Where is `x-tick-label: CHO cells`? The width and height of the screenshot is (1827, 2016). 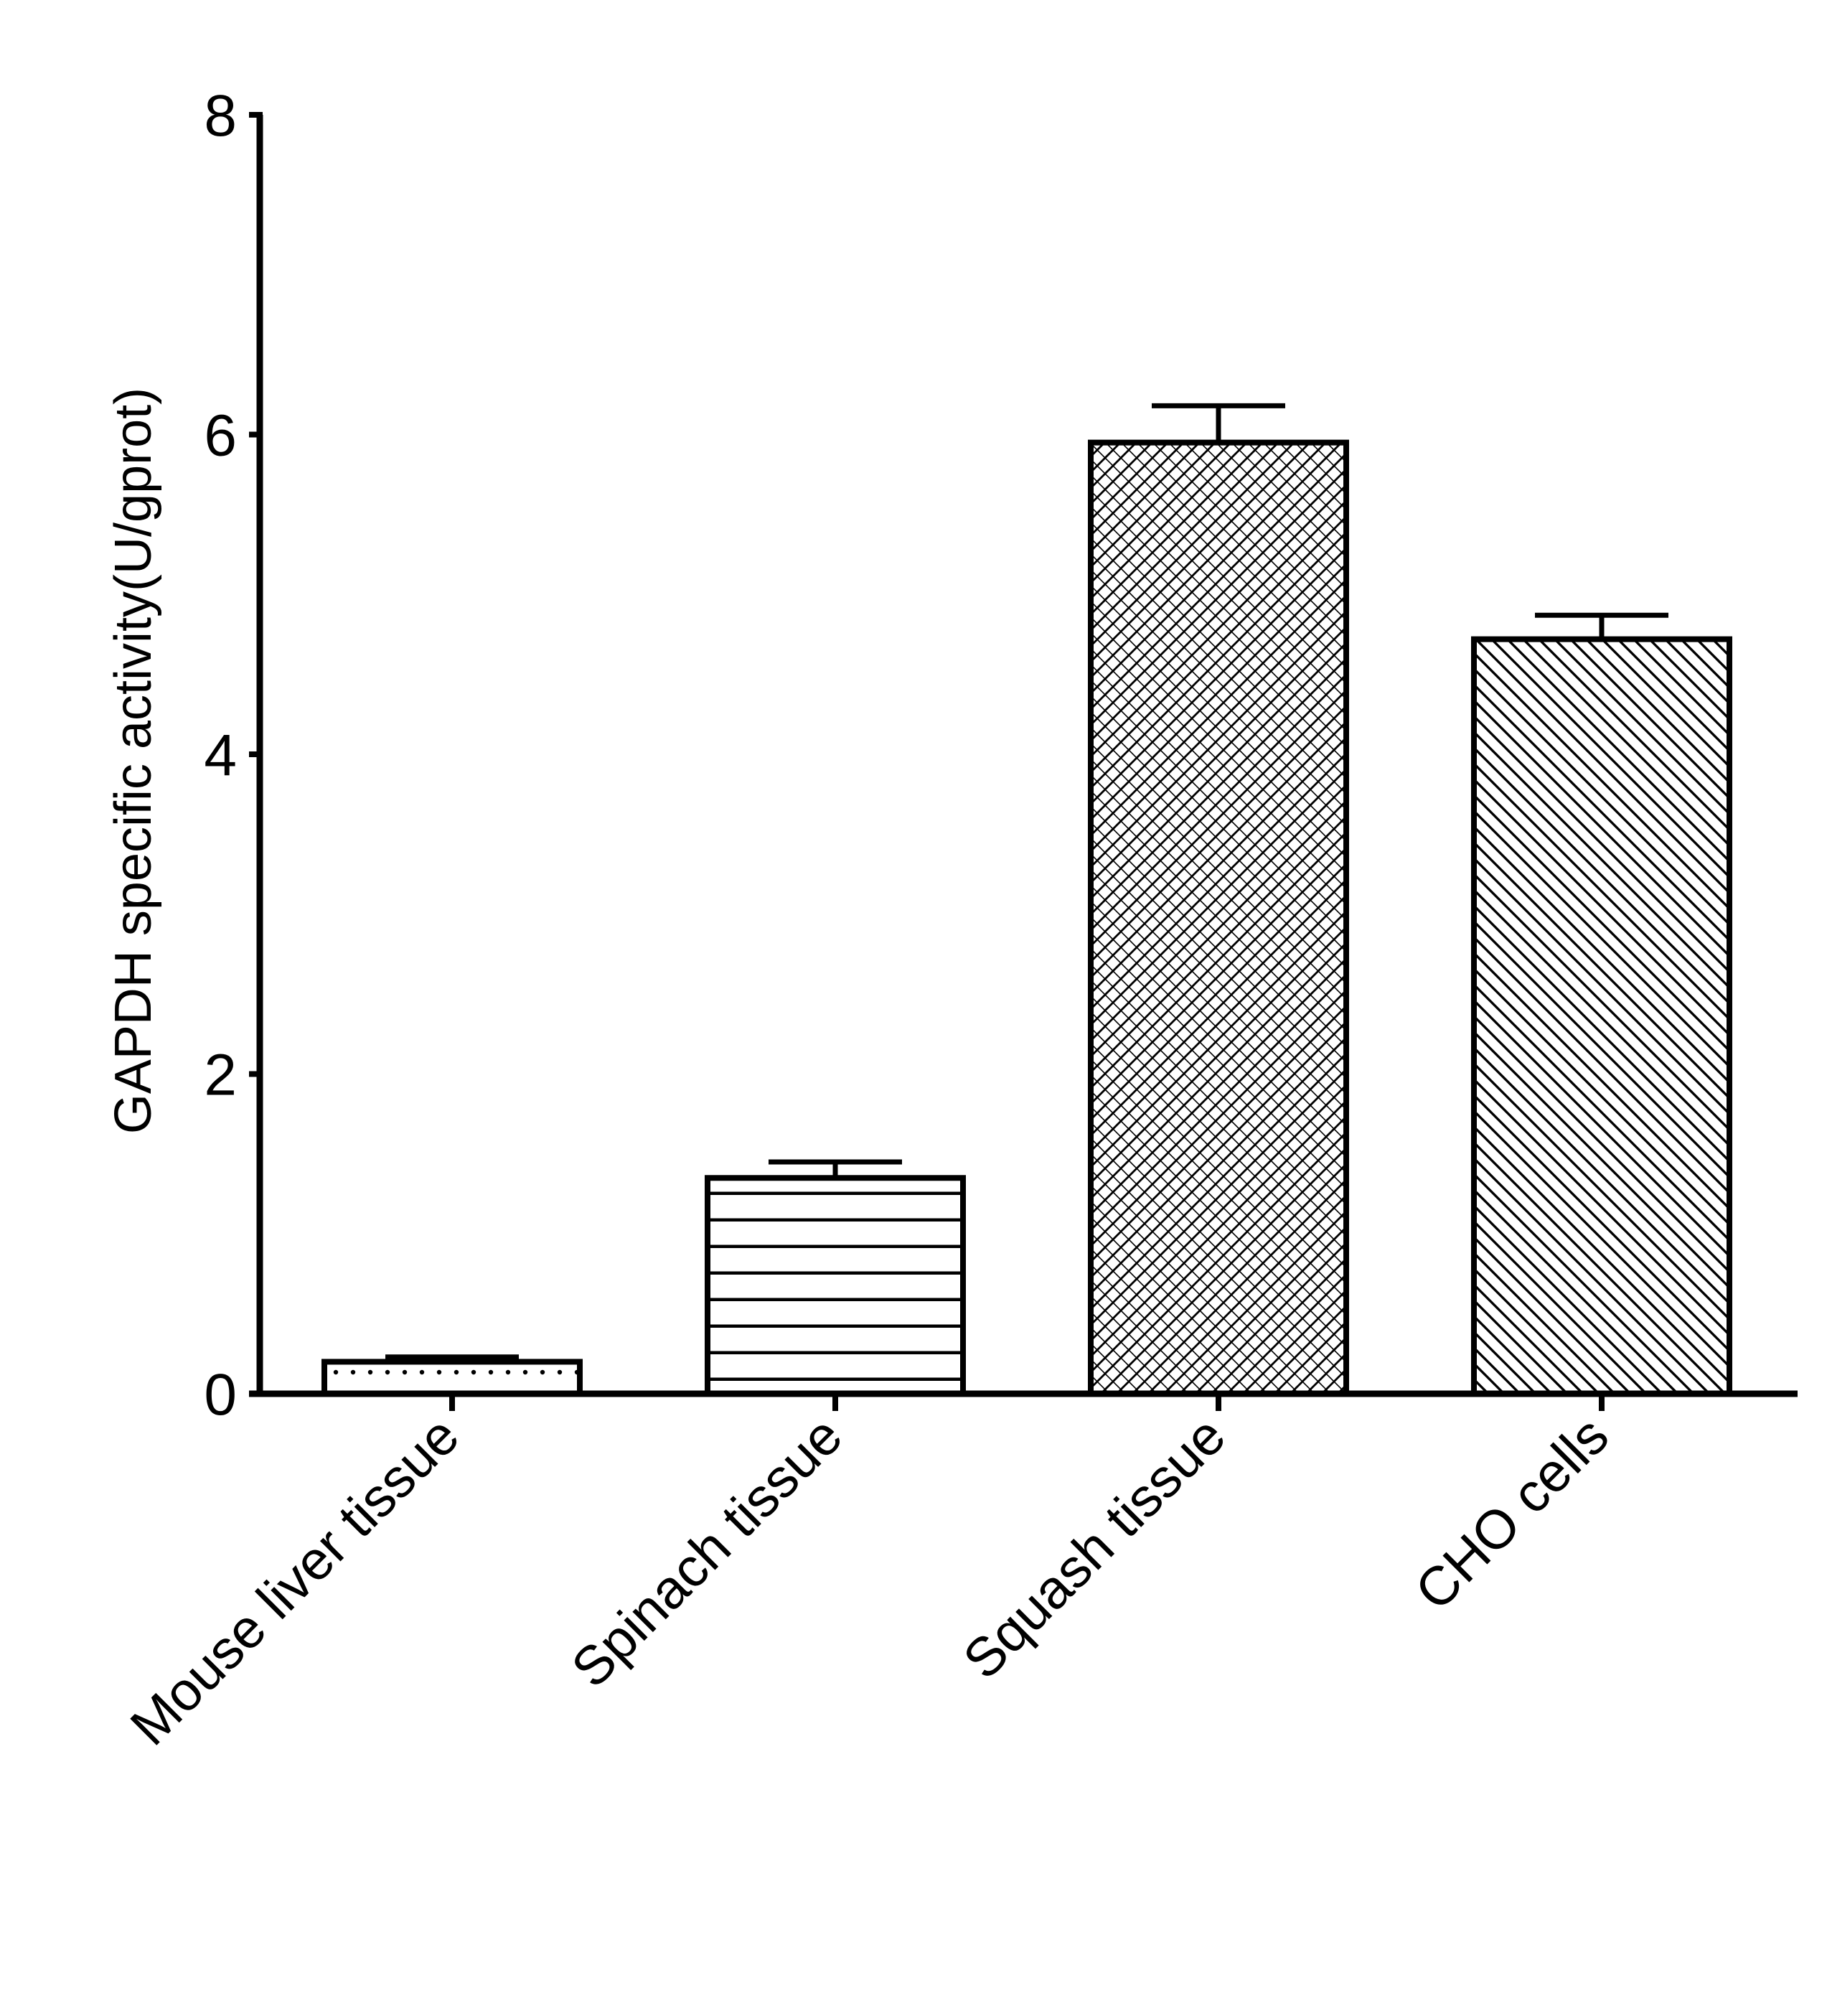
x-tick-label: CHO cells is located at coordinates (1512, 1514).